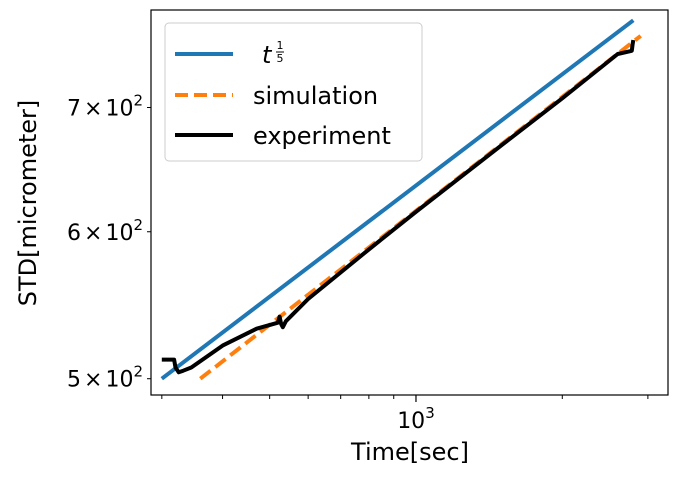 Image resolution: width=679 pixels, height=480 pixels. I want to click on y-tick-label: 6 × 10², so click(105, 231).